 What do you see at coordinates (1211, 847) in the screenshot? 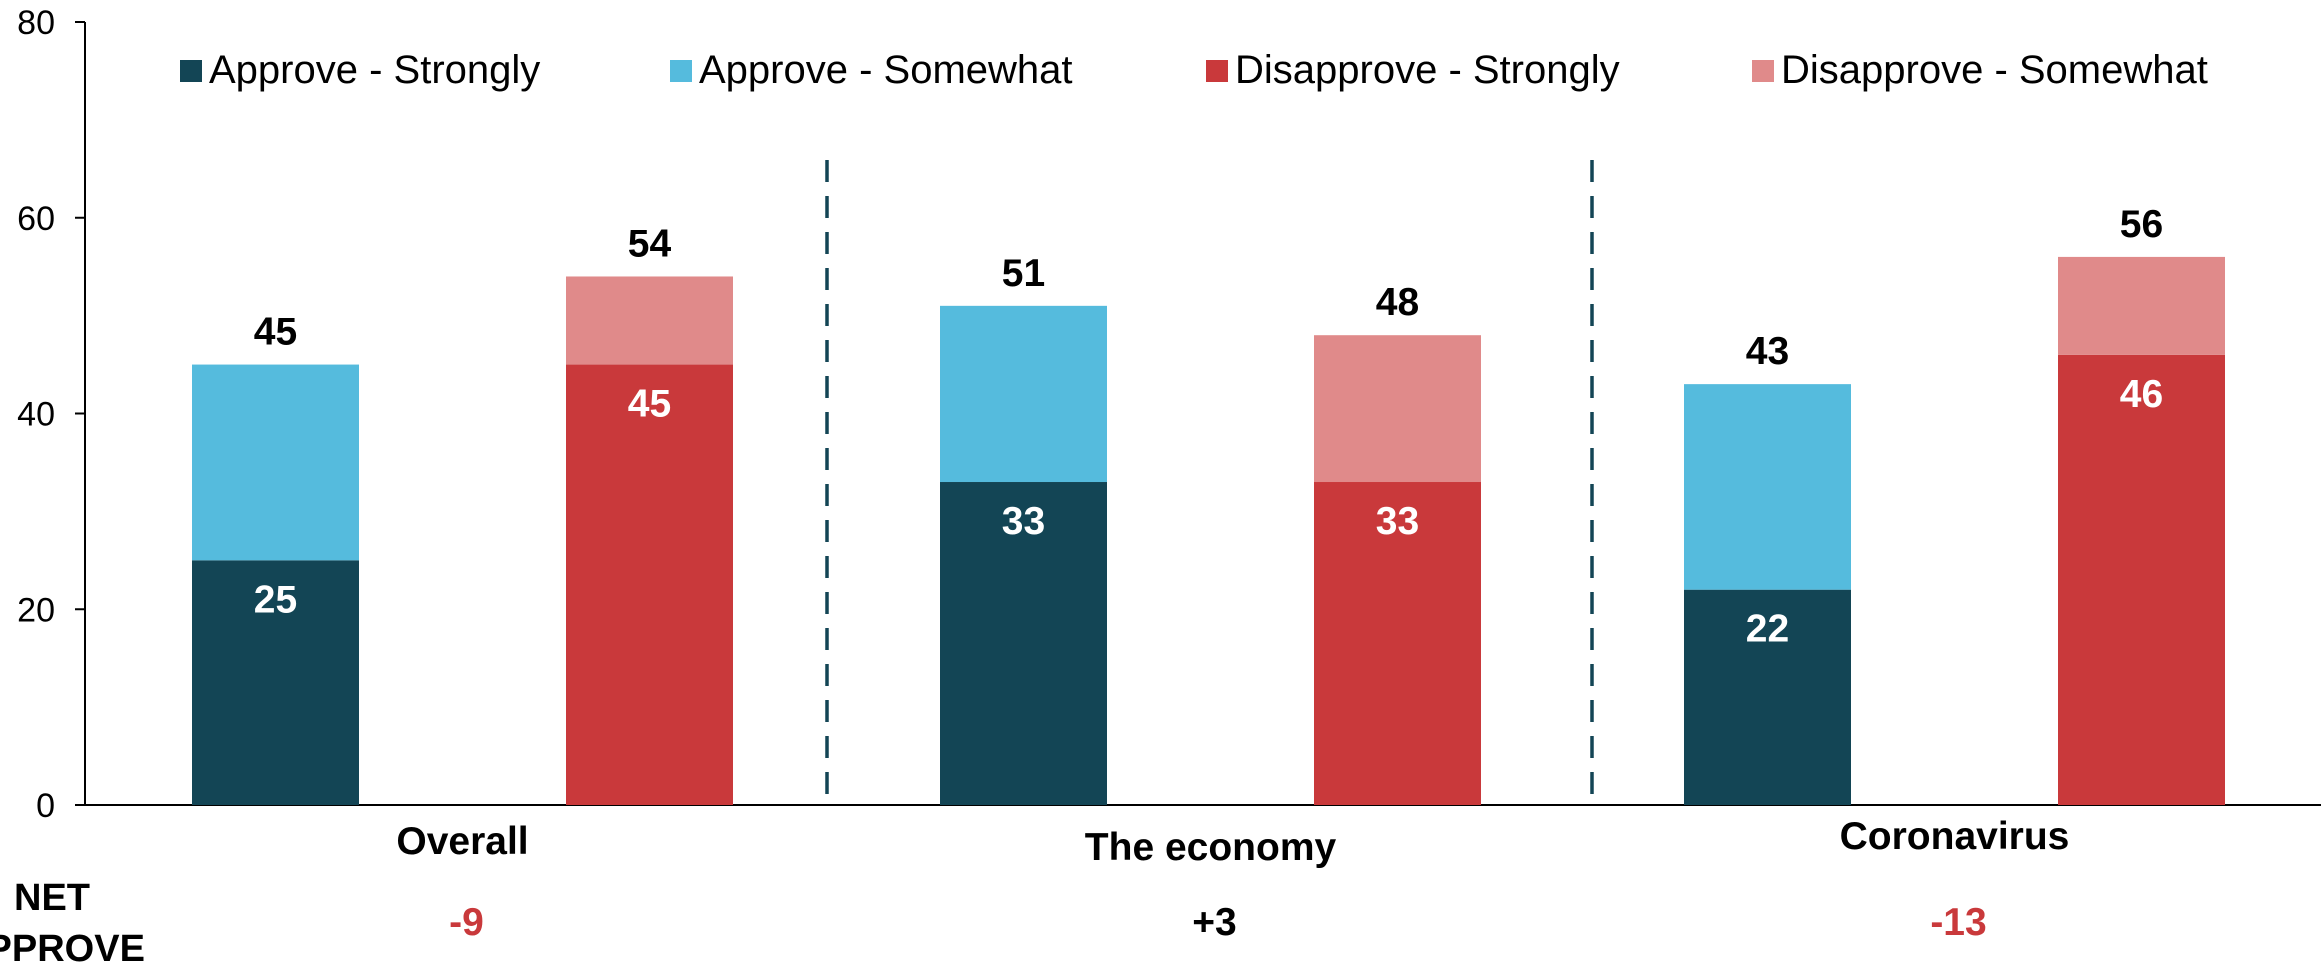
I see `x-category-label: The economy` at bounding box center [1211, 847].